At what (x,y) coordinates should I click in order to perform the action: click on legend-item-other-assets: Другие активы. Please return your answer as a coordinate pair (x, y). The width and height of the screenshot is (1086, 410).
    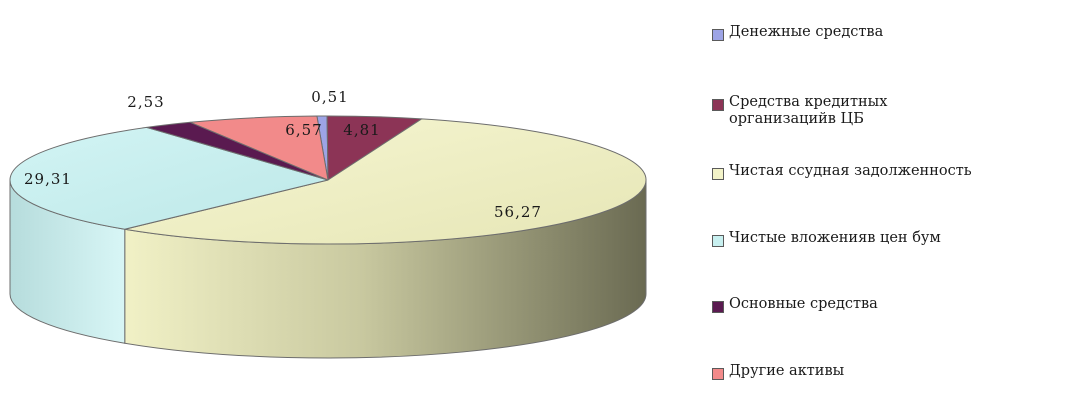
    Looking at the image, I should click on (778, 371).